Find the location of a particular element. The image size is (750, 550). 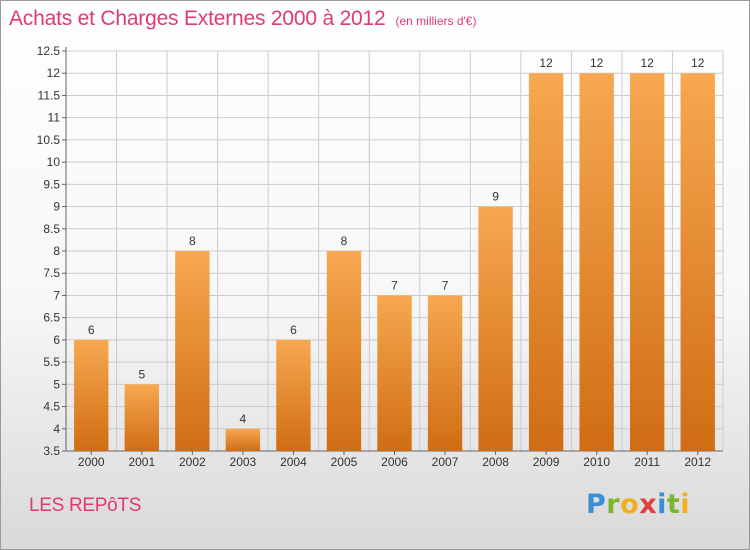

x-tick-label: 2008 is located at coordinates (495, 462).